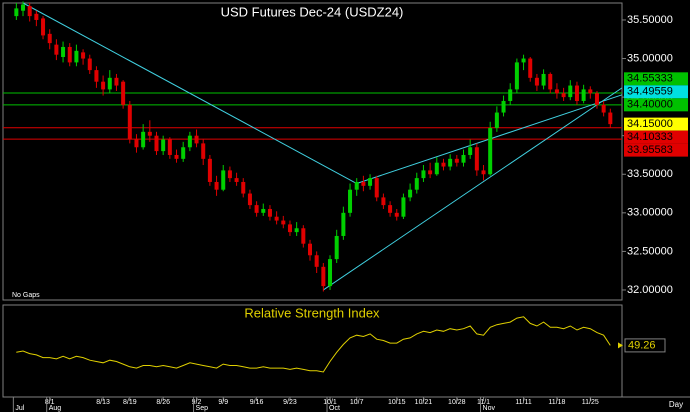 This screenshot has width=690, height=412. I want to click on x-tick-label: 9/9, so click(223, 402).